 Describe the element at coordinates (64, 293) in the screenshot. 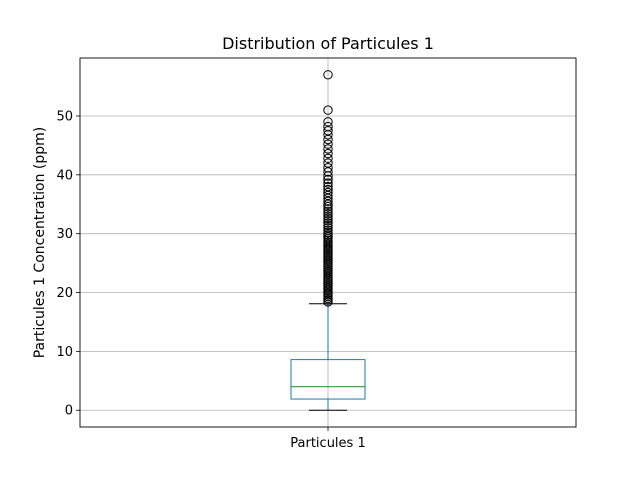

I see `y-tick-label: 20` at that location.